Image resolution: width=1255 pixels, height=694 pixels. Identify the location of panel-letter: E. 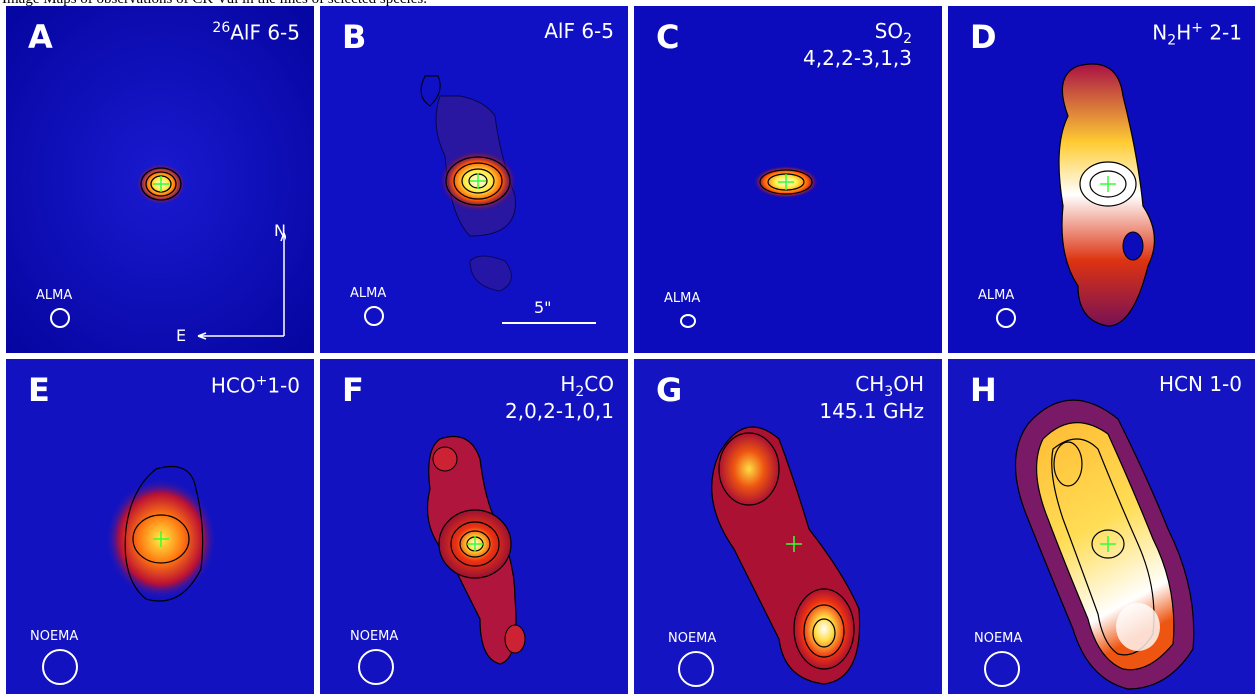
(39, 390).